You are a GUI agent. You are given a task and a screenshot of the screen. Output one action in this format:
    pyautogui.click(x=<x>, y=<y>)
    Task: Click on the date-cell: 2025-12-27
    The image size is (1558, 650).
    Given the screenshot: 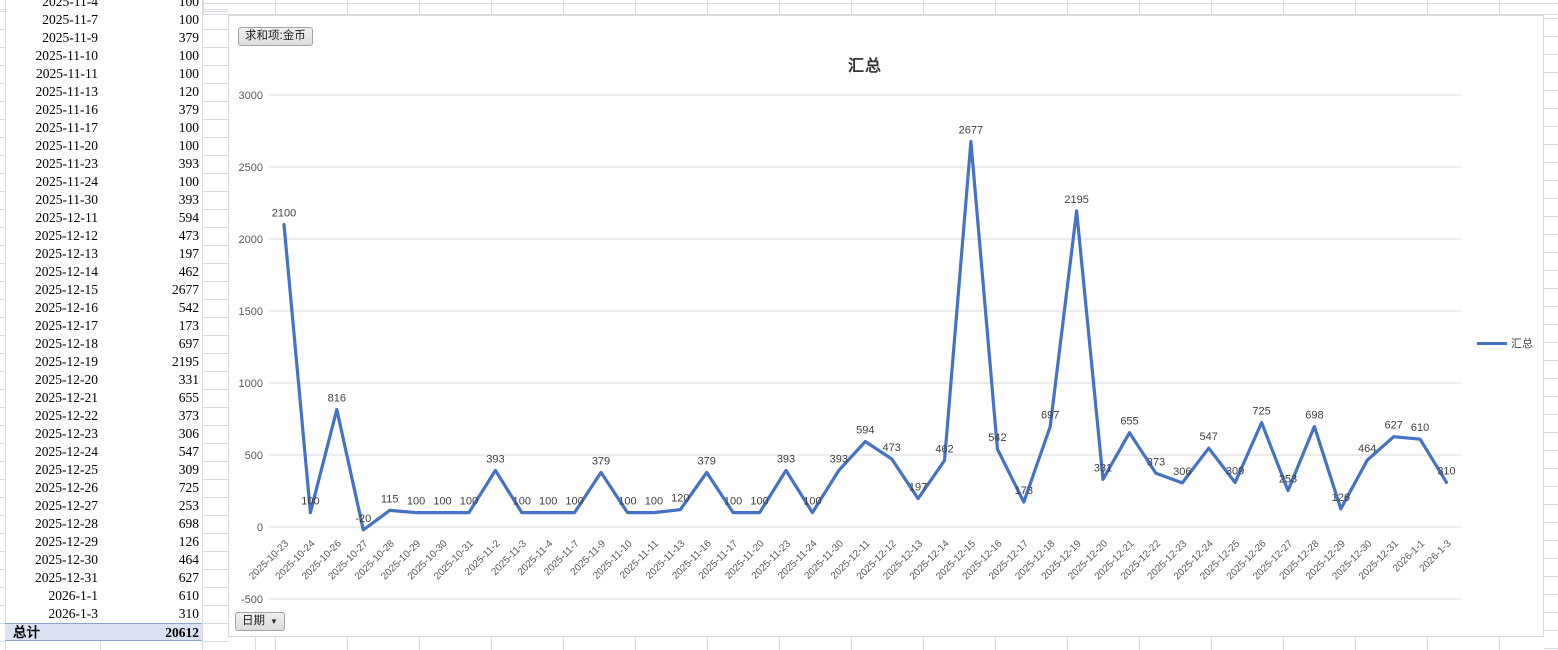 What is the action you would take?
    pyautogui.click(x=66, y=505)
    